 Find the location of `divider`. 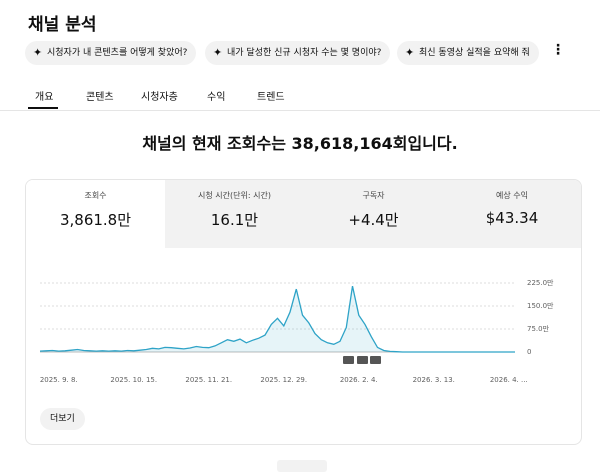

divider is located at coordinates (300, 110).